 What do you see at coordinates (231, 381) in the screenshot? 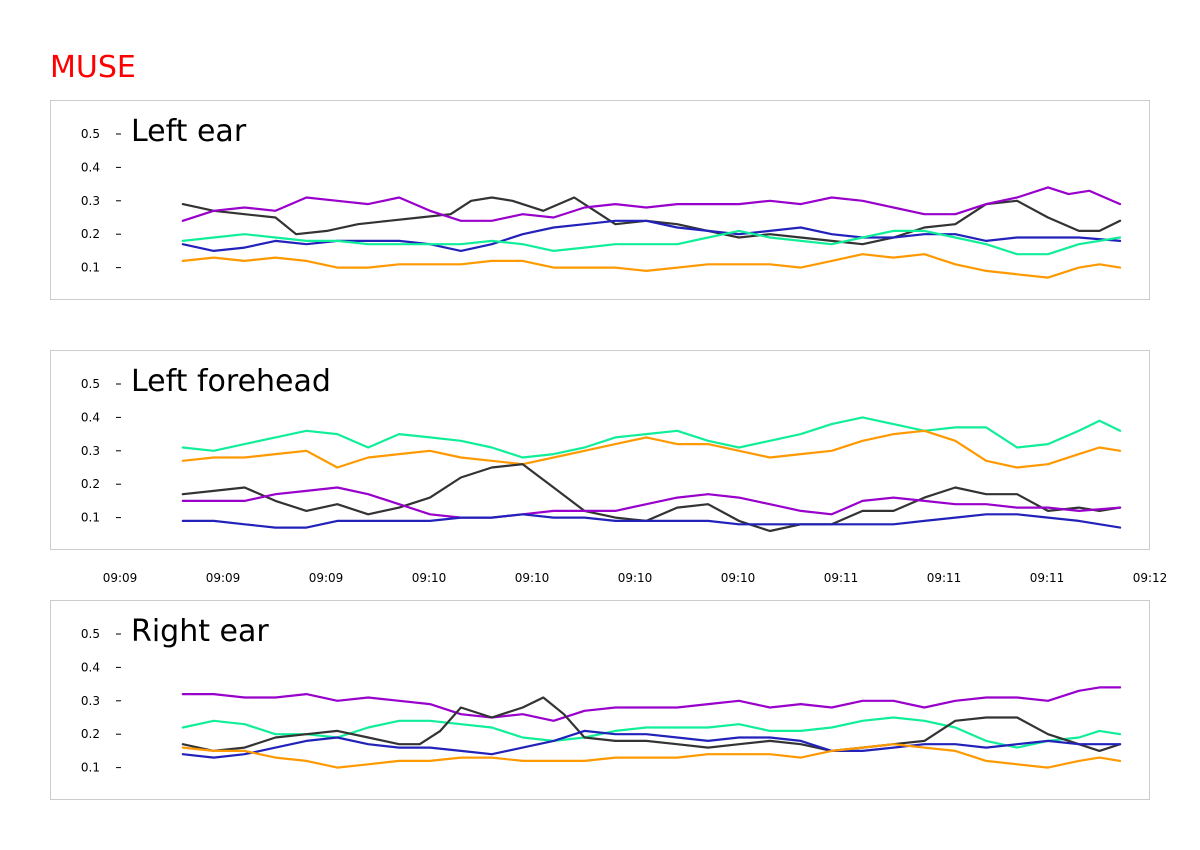
I see `chart-title: Left forehead` at bounding box center [231, 381].